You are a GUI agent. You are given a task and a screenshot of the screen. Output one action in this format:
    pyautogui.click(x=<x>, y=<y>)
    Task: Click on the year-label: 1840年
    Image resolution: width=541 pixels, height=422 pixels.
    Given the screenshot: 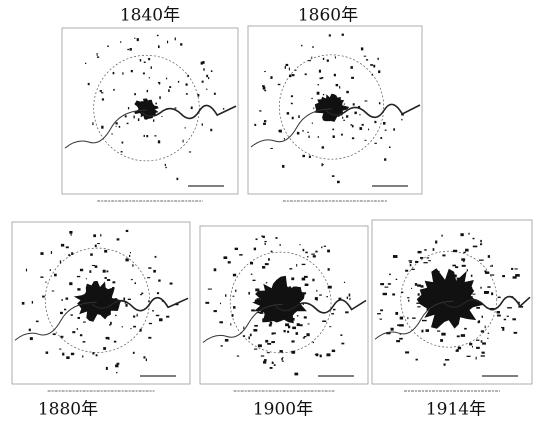 What is the action you would take?
    pyautogui.click(x=150, y=16)
    